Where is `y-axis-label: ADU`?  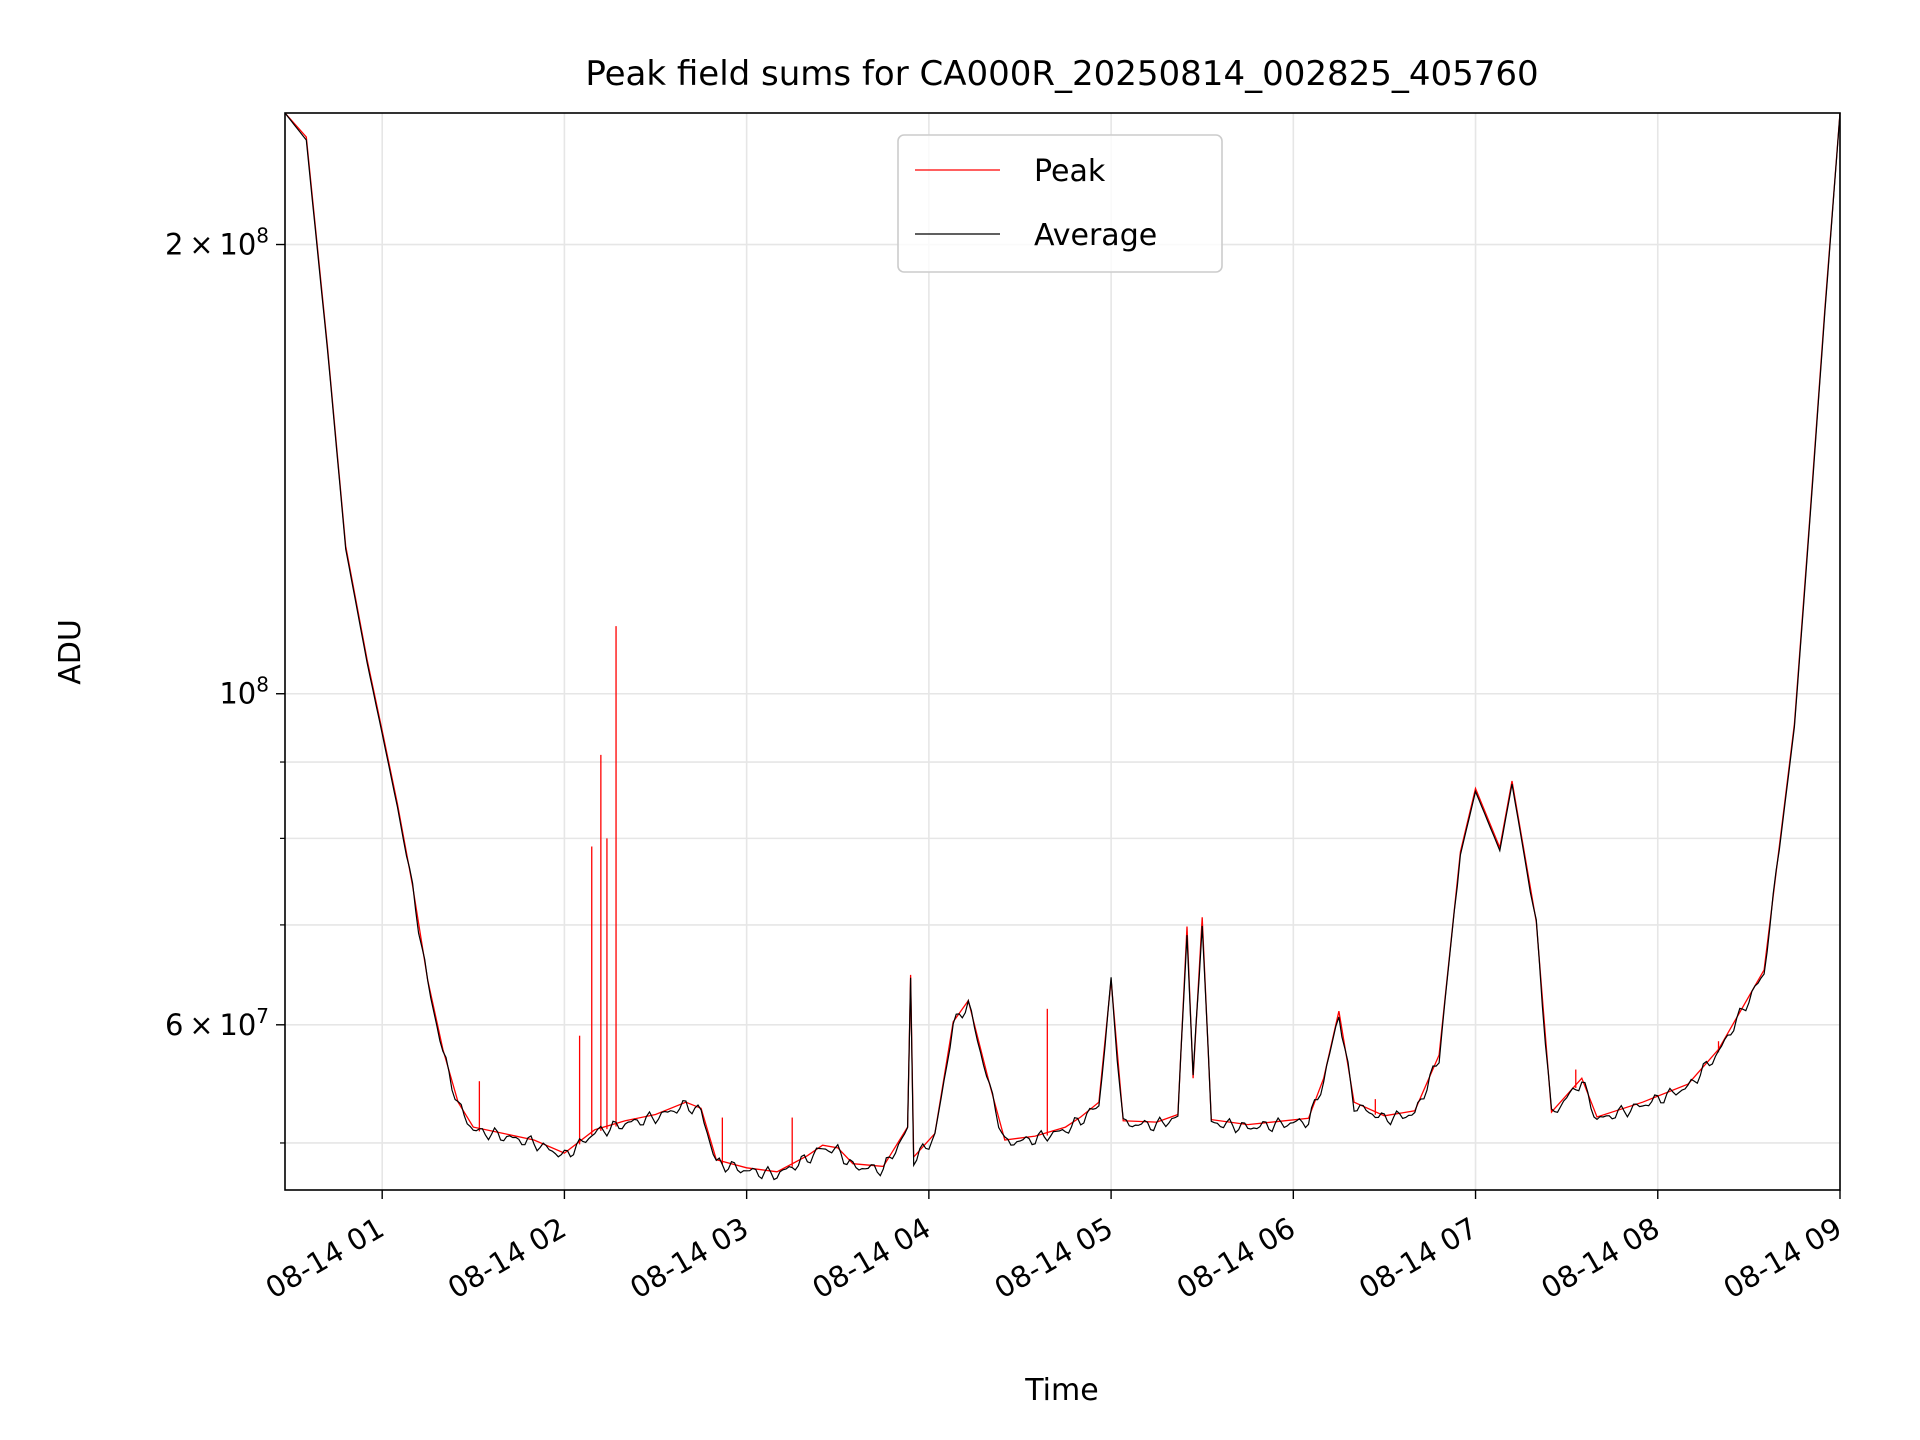 y-axis-label: ADU is located at coordinates (70, 652).